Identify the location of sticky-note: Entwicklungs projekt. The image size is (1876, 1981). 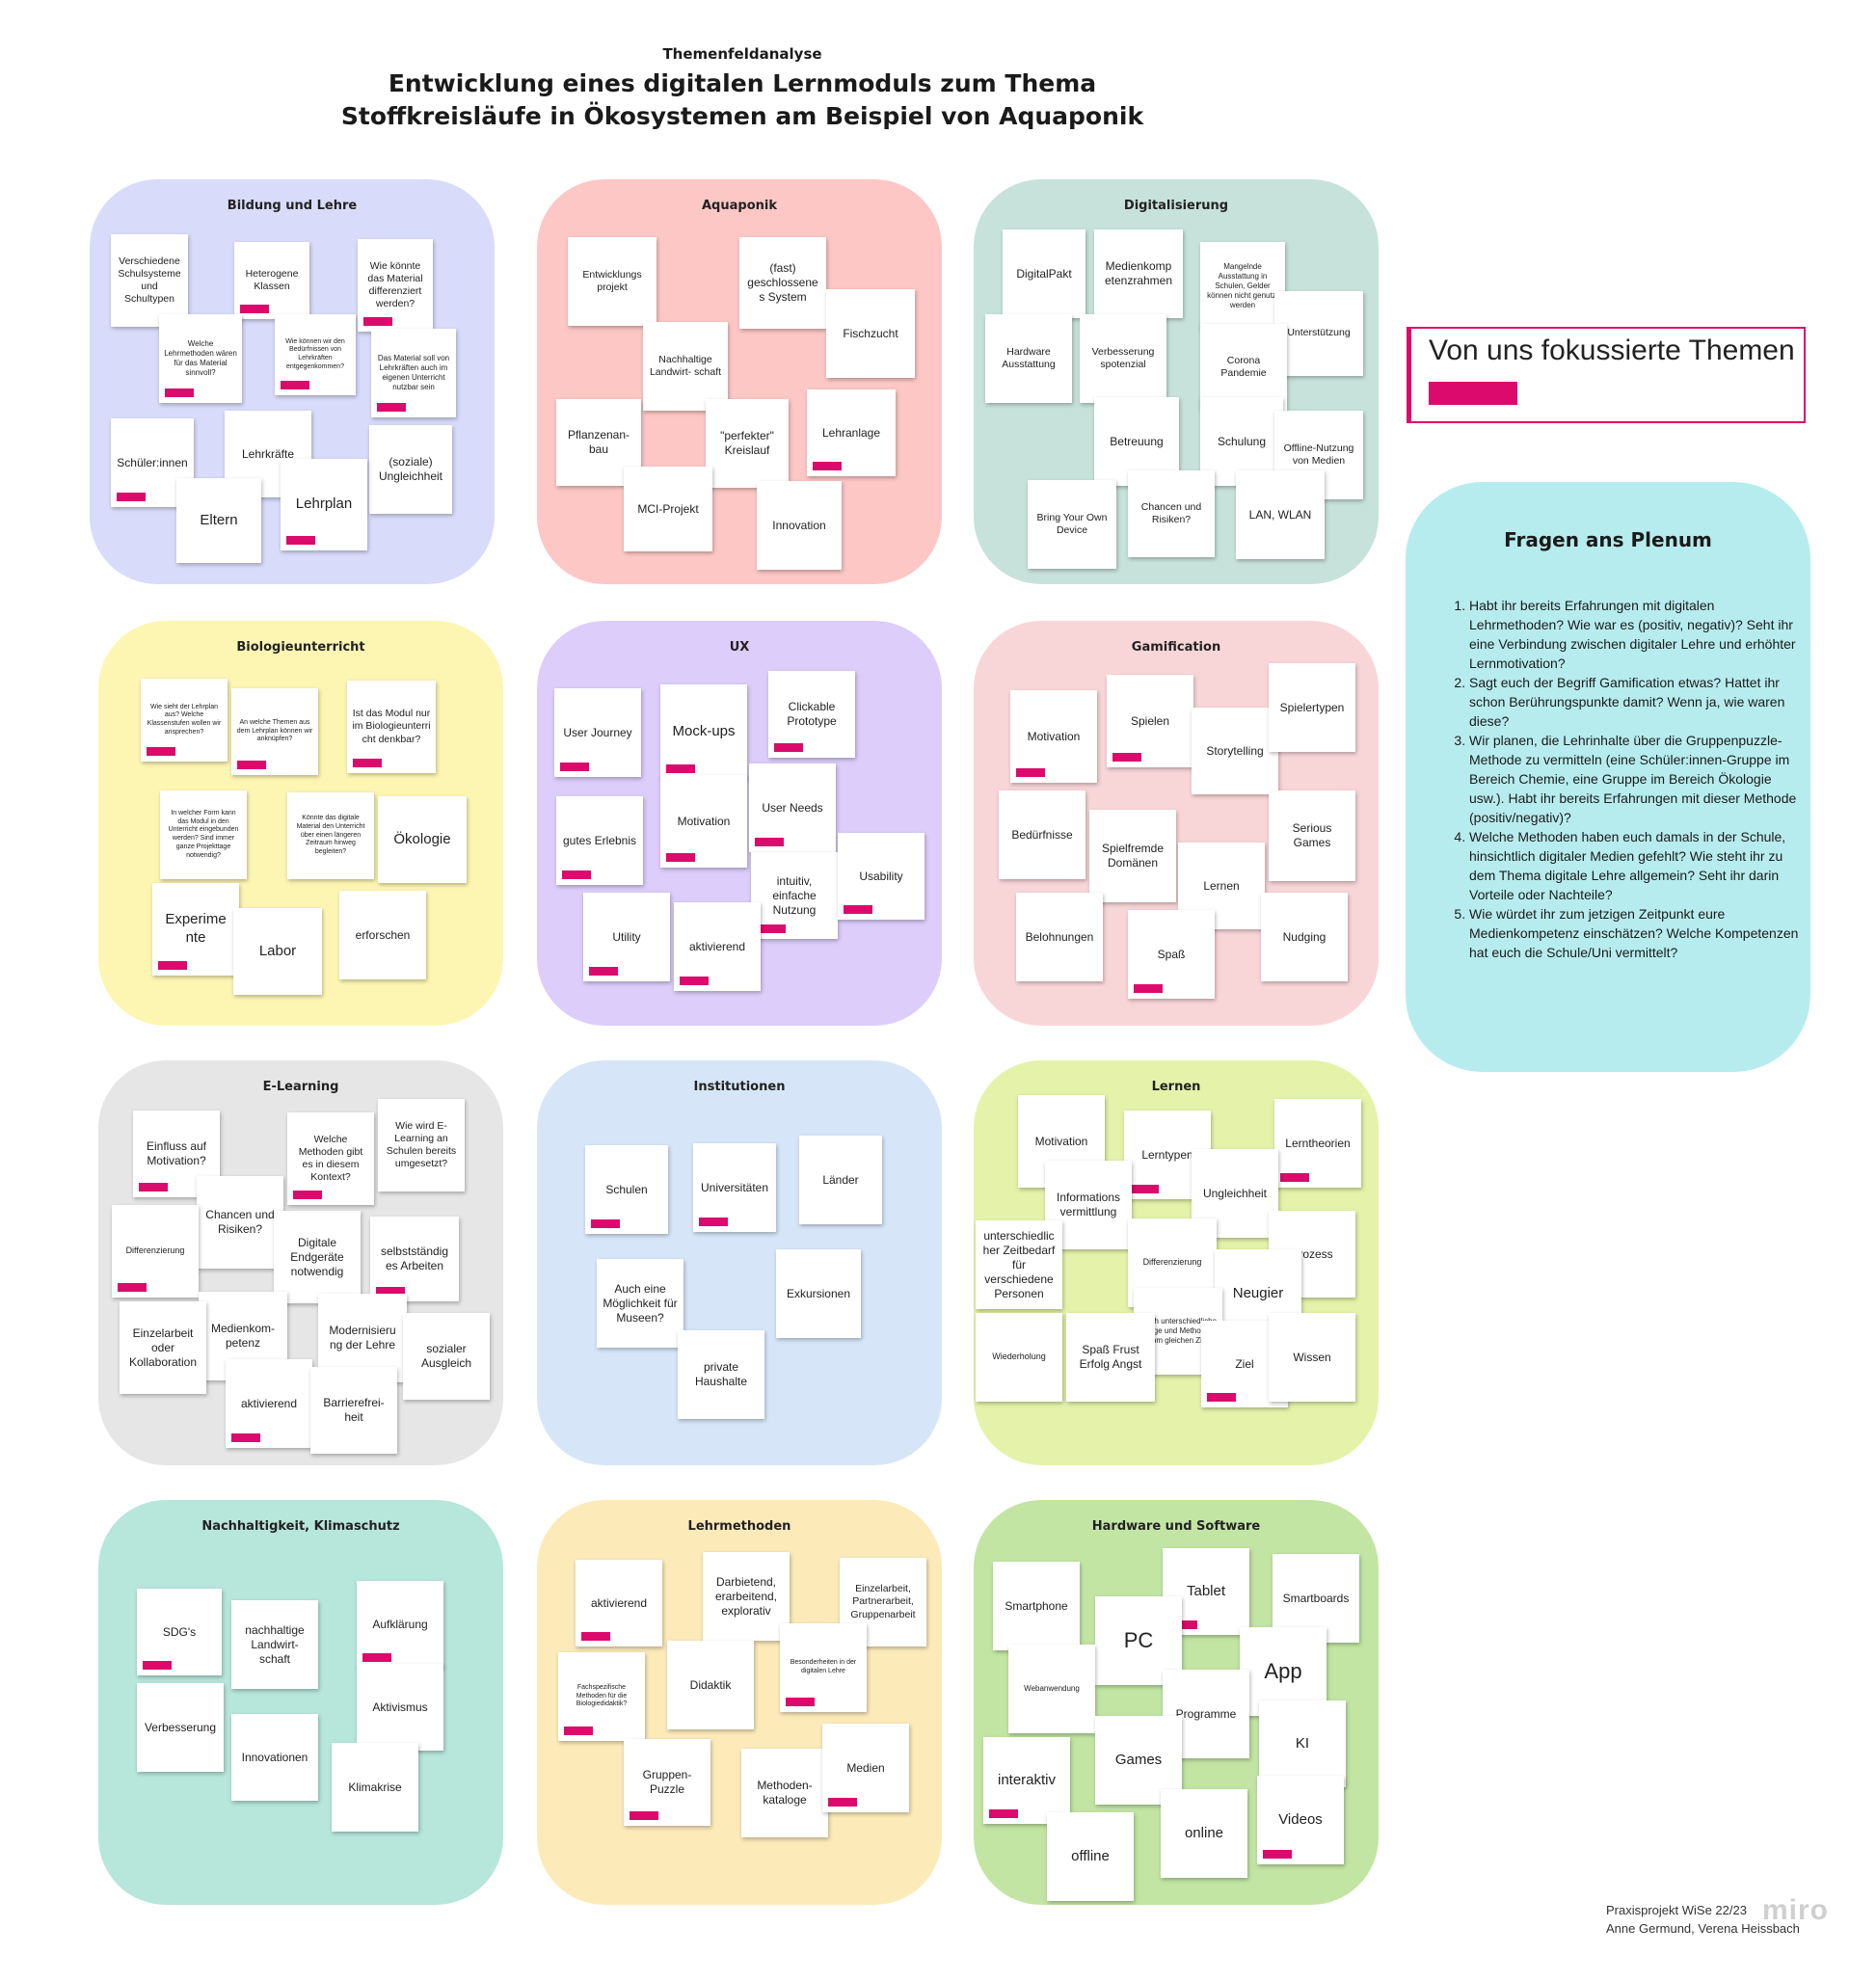
(612, 282).